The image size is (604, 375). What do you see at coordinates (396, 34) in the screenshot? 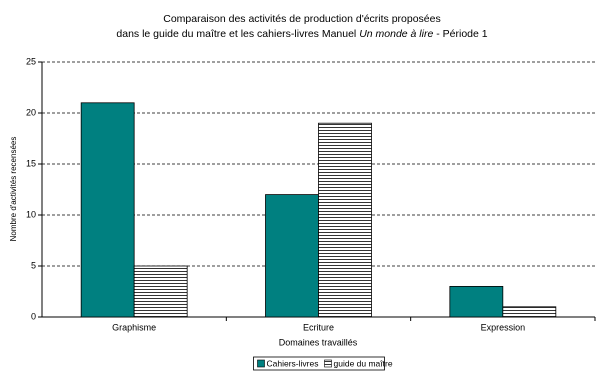
I see `subtitle-italic: Un monde à lire` at bounding box center [396, 34].